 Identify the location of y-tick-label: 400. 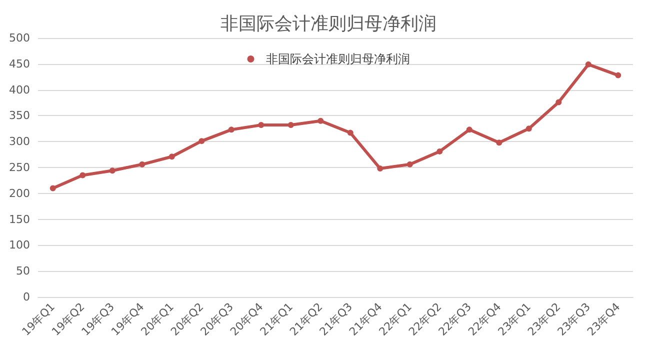
(19, 89).